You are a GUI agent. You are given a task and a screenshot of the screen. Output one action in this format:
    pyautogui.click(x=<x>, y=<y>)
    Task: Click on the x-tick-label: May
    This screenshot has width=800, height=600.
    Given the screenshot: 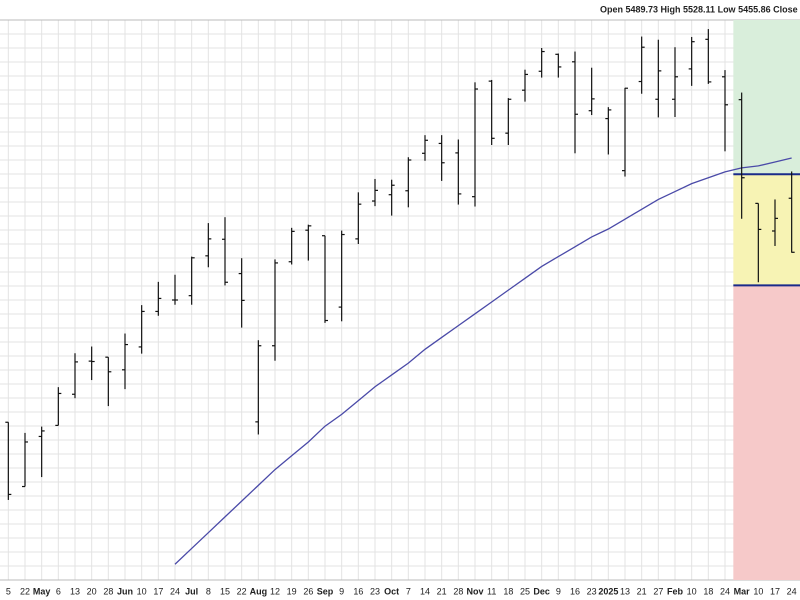 What is the action you would take?
    pyautogui.click(x=42, y=591)
    